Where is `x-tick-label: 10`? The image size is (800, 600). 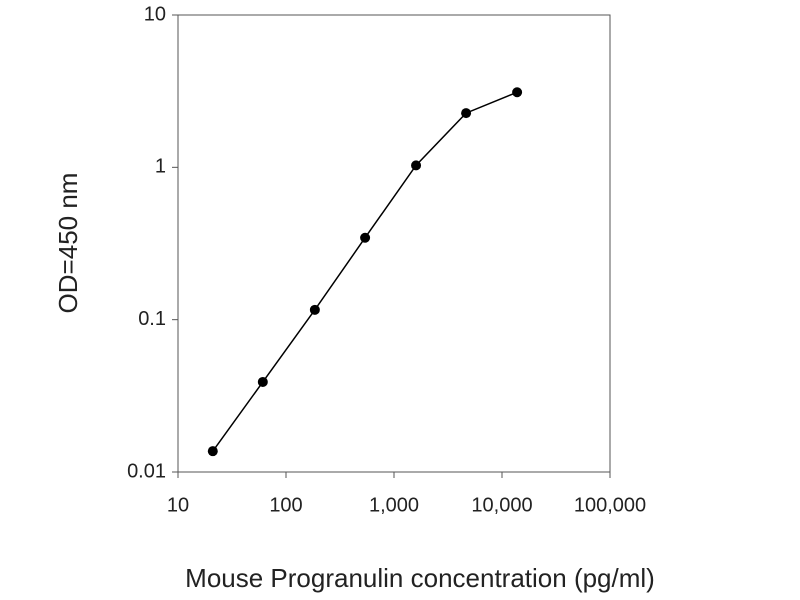
x-tick-label: 10 is located at coordinates (178, 505).